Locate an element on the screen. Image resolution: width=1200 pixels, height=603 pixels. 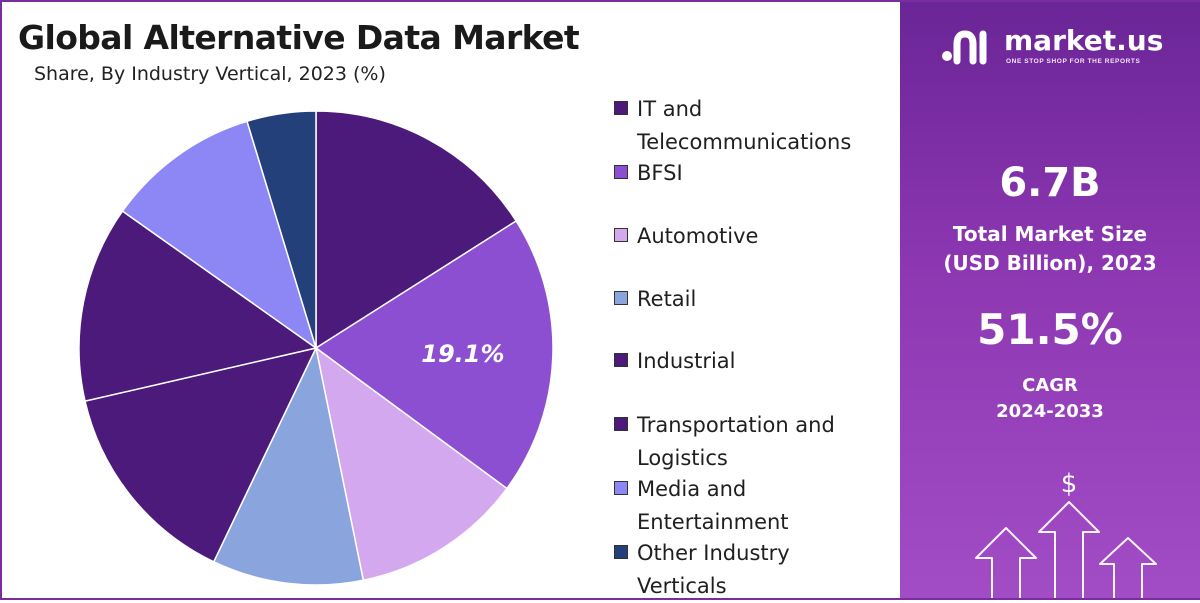
market-size-value: 6.7B is located at coordinates (1050, 183).